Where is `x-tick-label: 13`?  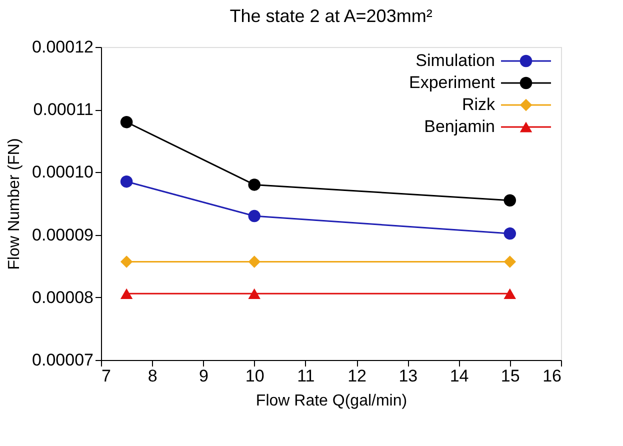
x-tick-label: 13 is located at coordinates (408, 376).